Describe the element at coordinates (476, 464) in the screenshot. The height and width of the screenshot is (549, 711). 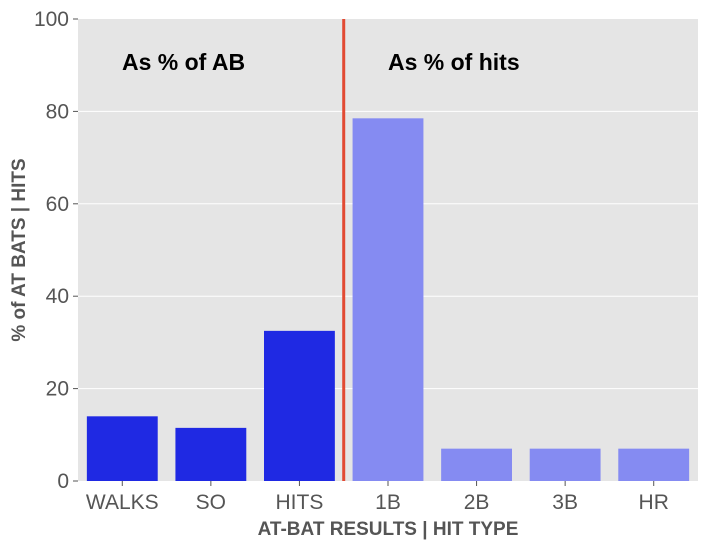
I see `bar-2b` at that location.